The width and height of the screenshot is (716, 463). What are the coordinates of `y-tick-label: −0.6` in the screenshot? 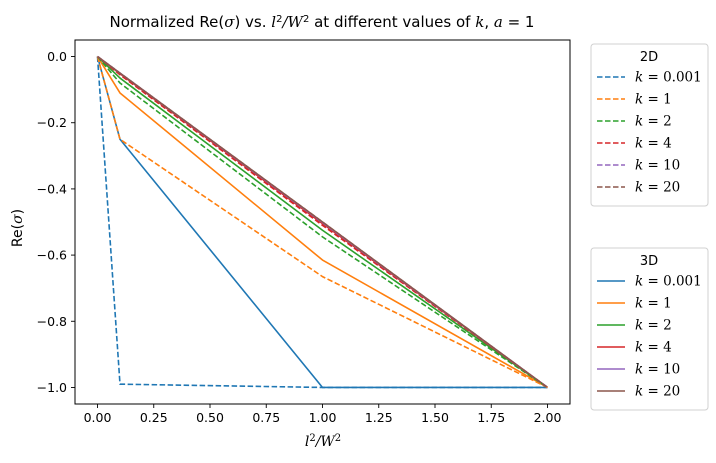 It's located at (52, 255).